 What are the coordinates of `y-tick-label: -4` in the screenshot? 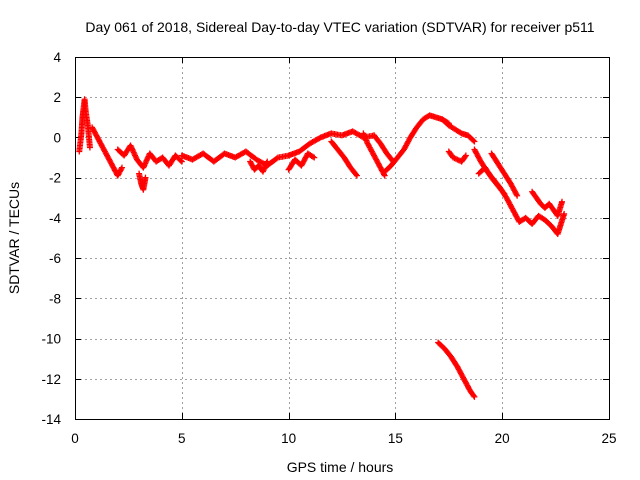 It's located at (55, 218).